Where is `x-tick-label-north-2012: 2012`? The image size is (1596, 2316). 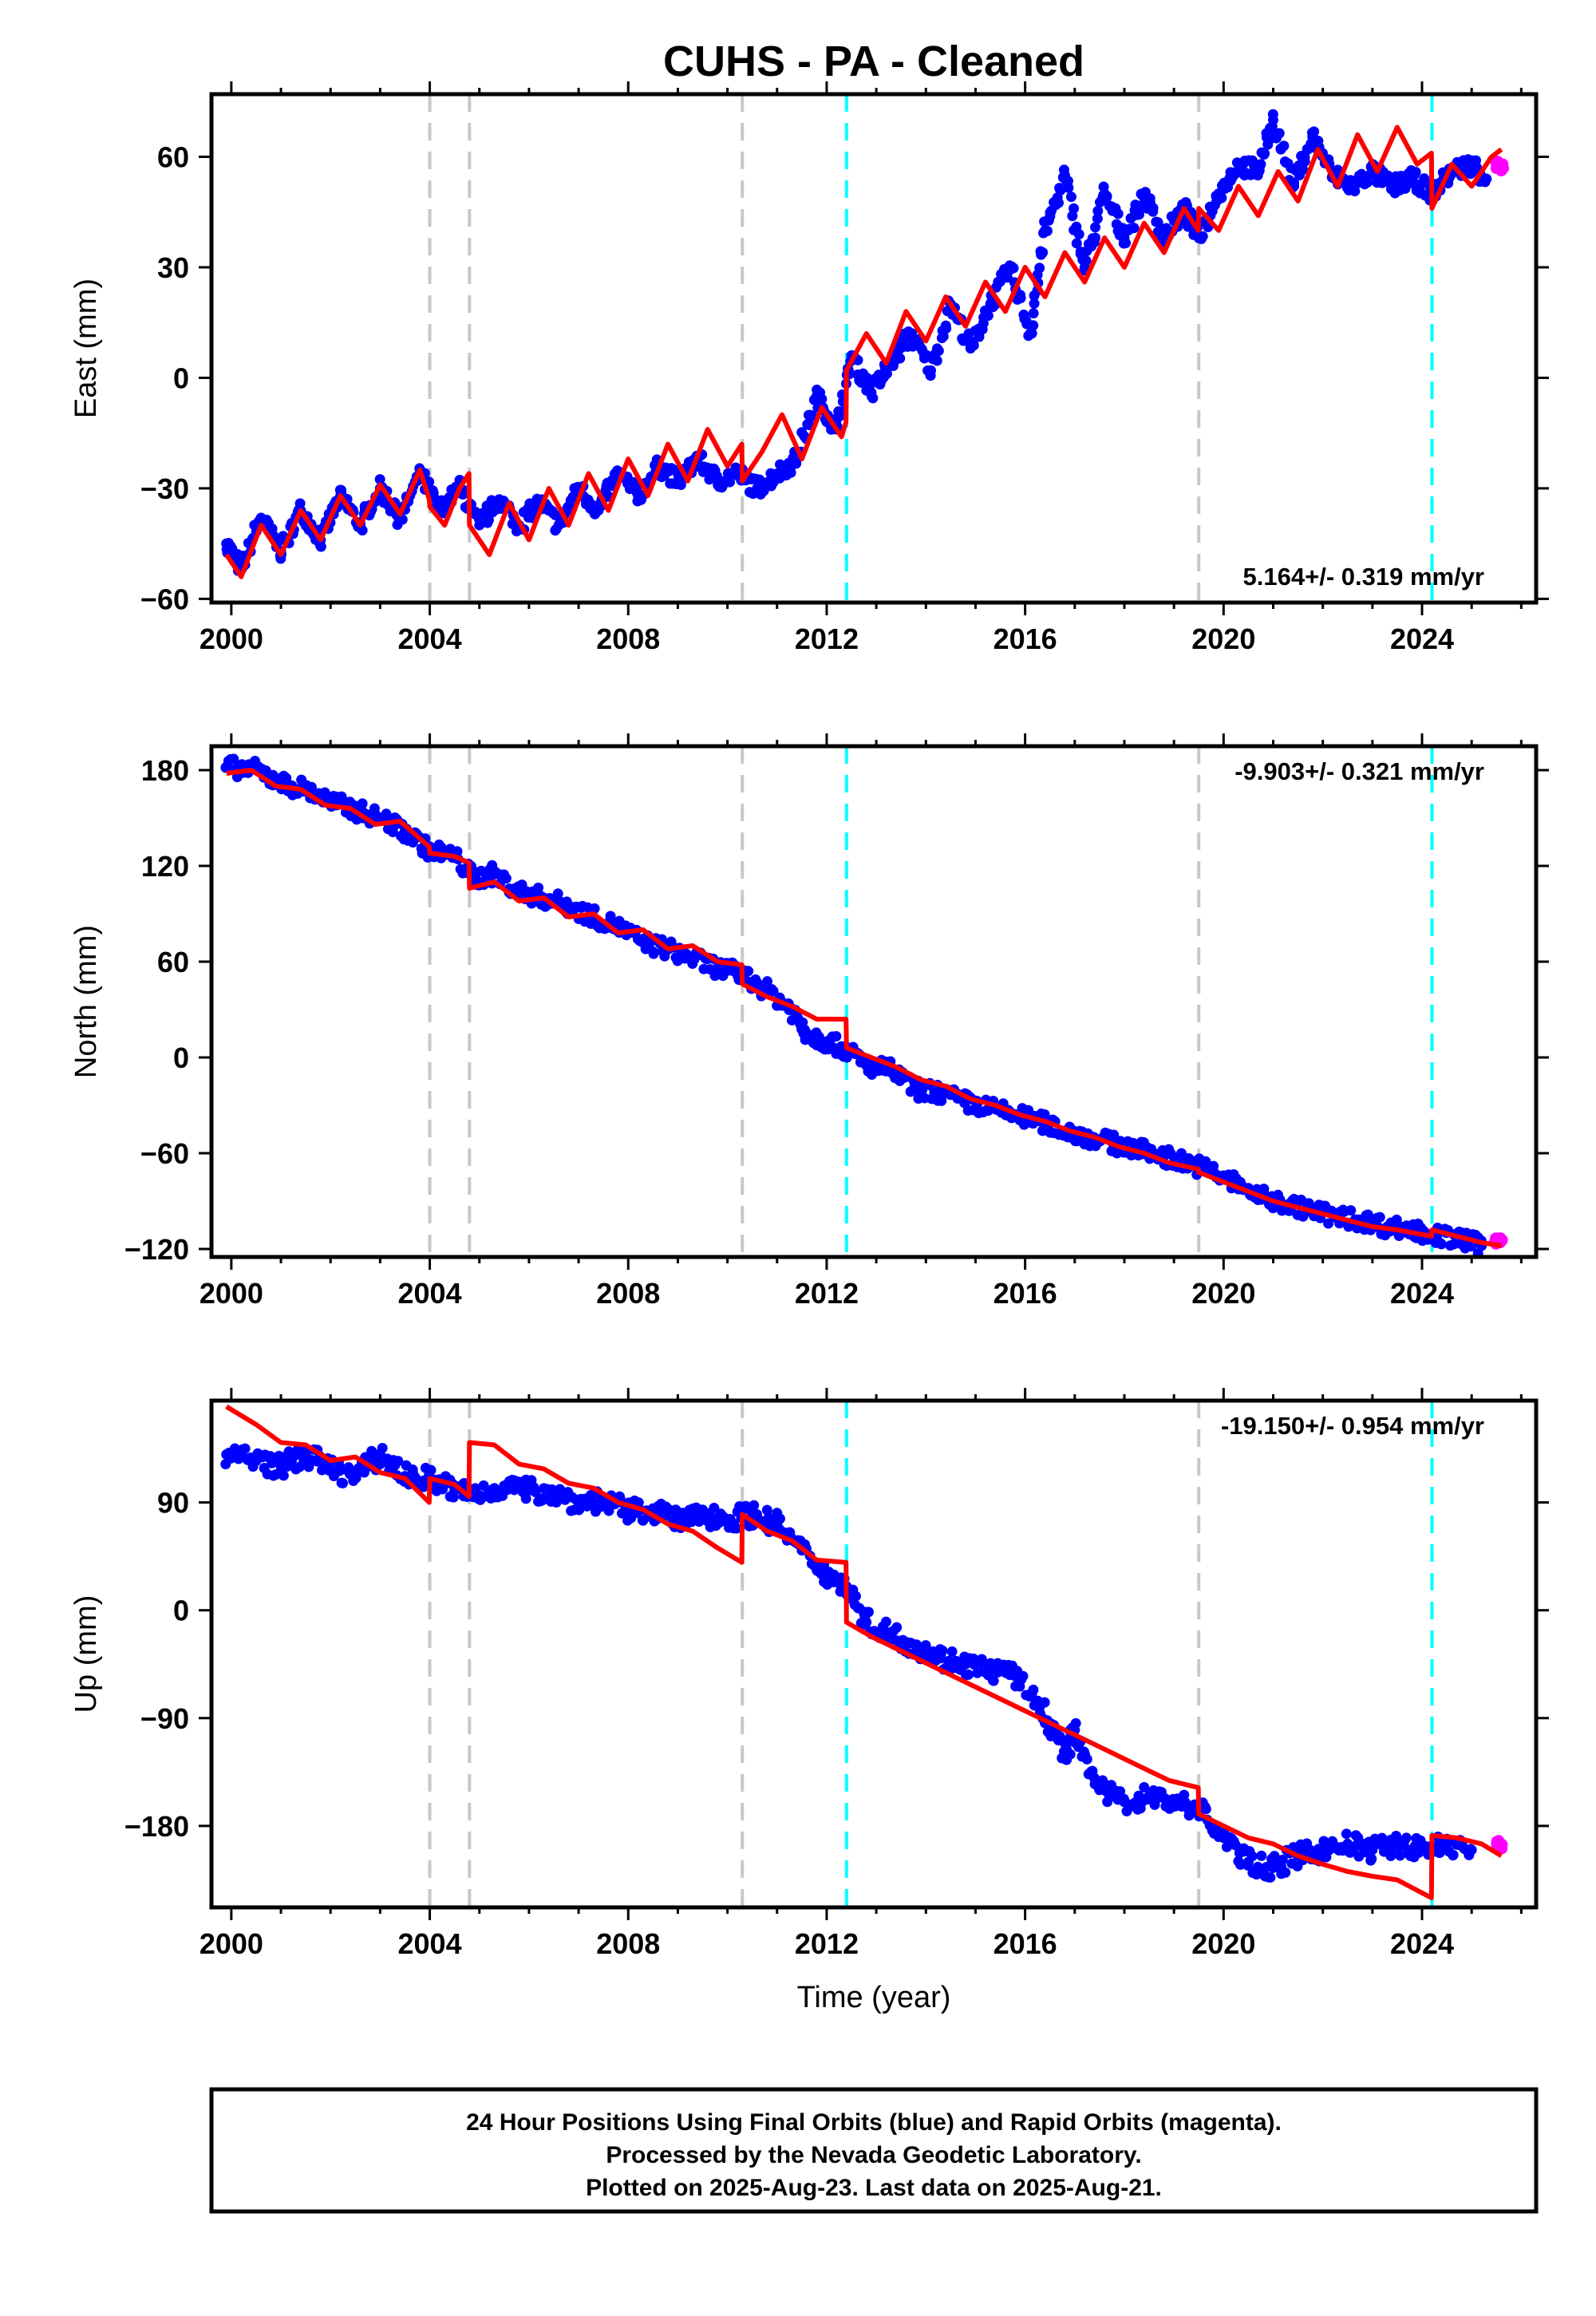 x-tick-label-north-2012: 2012 is located at coordinates (827, 1293).